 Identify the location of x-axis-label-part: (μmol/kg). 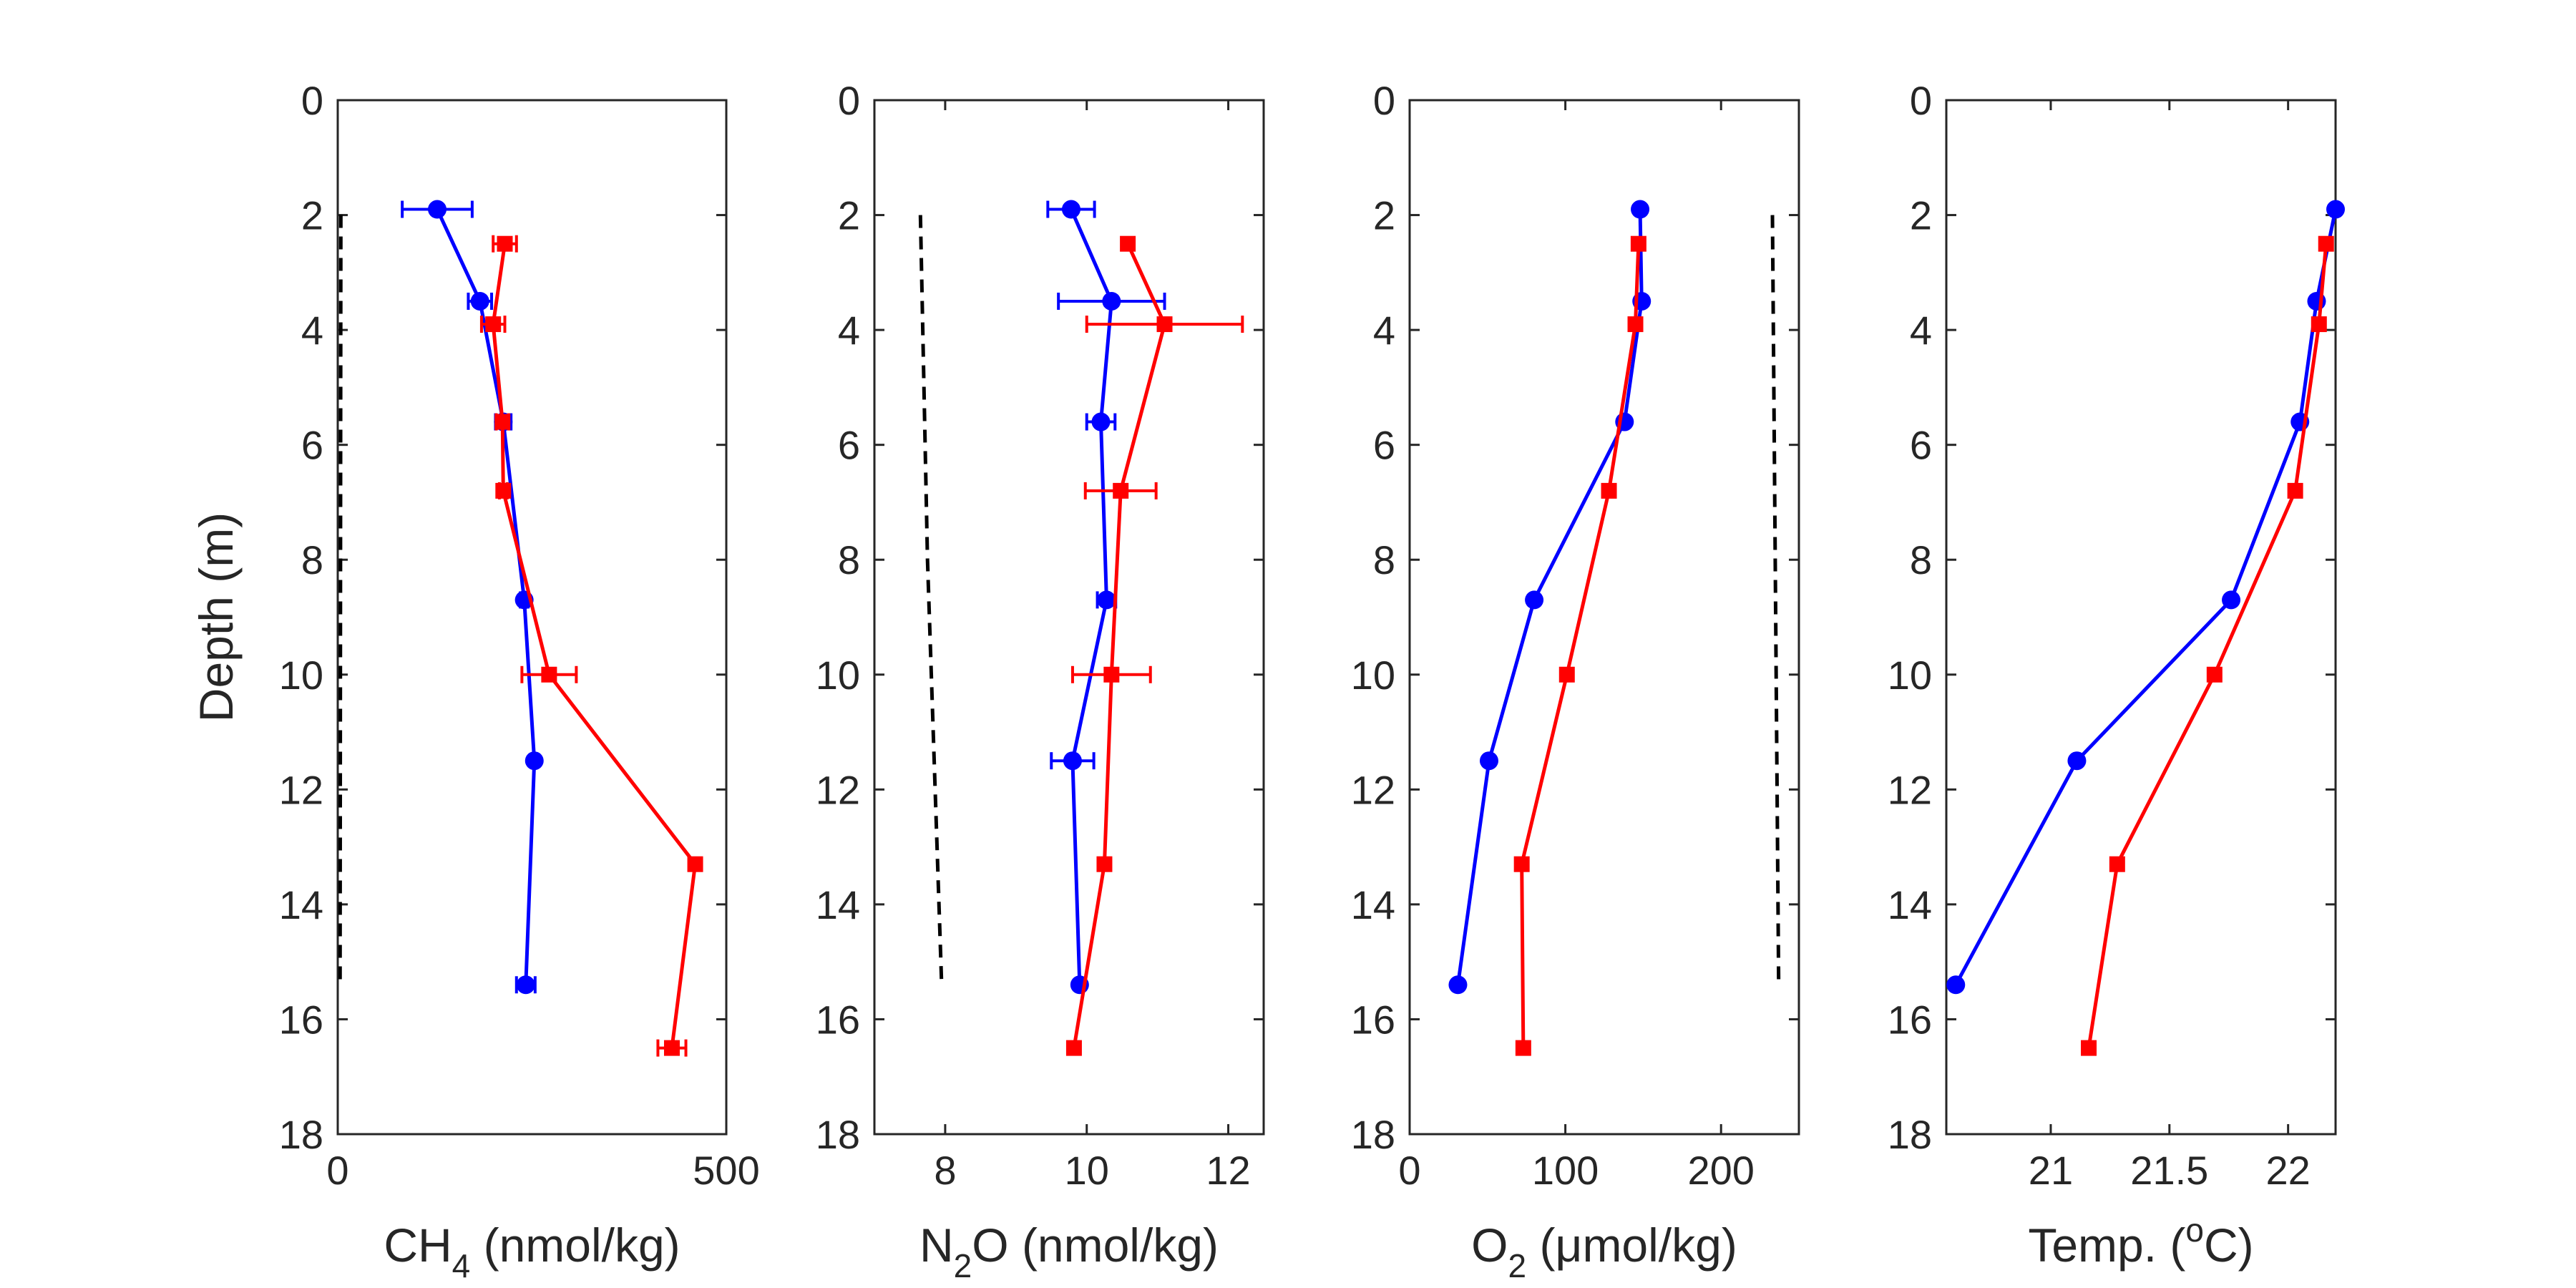
(1631, 1245).